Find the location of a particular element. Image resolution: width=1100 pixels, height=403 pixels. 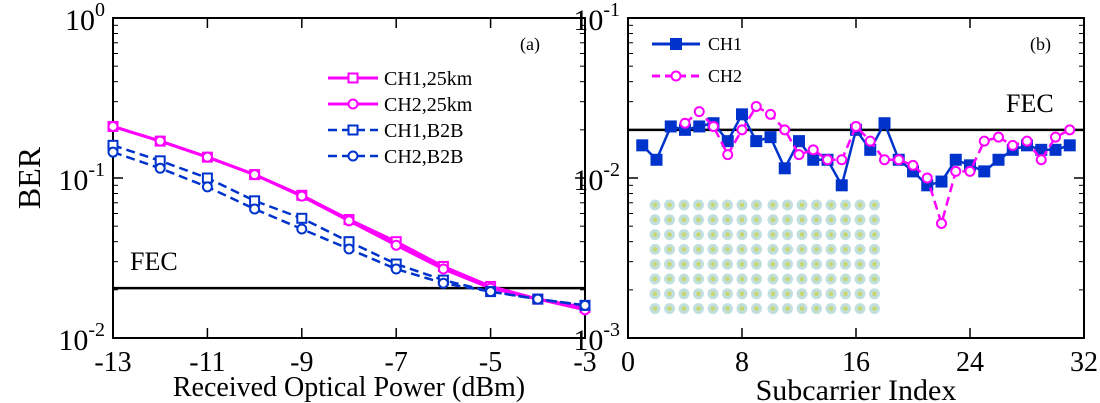

x-tick-label: -9 is located at coordinates (301, 362).